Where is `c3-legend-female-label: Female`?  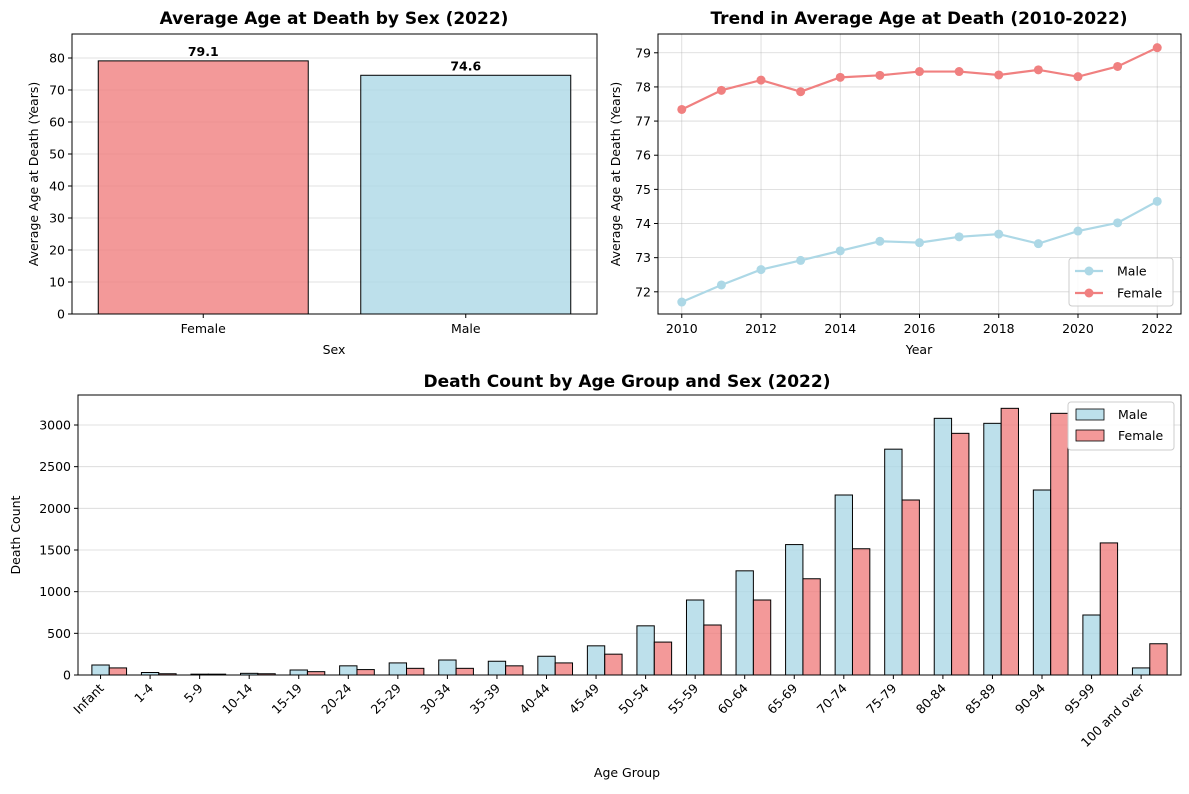
c3-legend-female-label: Female is located at coordinates (1141, 435).